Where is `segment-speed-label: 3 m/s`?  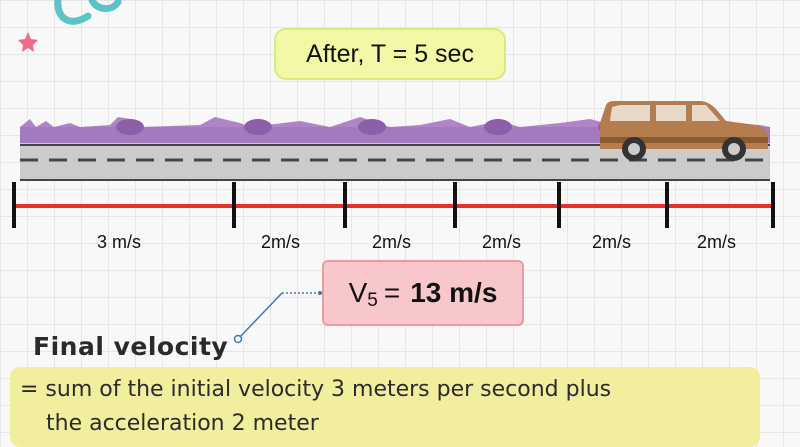
segment-speed-label: 3 m/s is located at coordinates (119, 242).